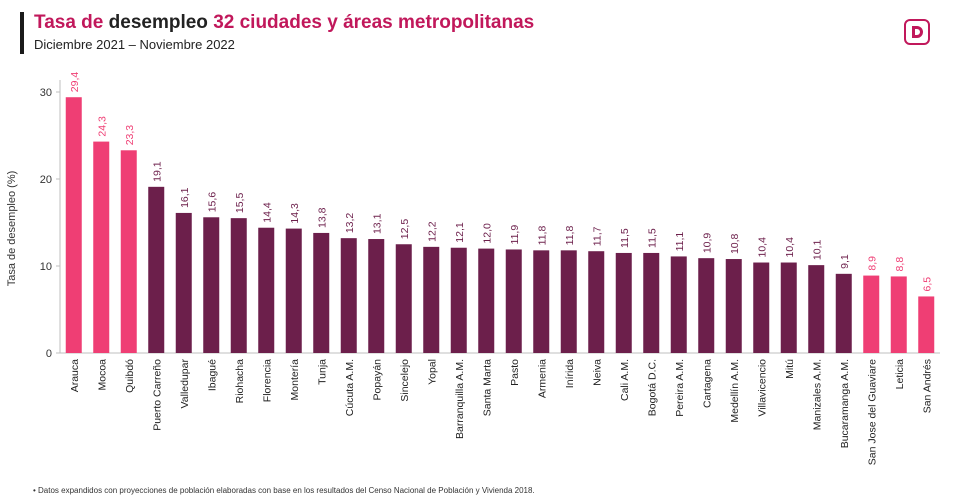  What do you see at coordinates (652, 387) in the screenshot?
I see `x-tick-label: Bogotá D.C.` at bounding box center [652, 387].